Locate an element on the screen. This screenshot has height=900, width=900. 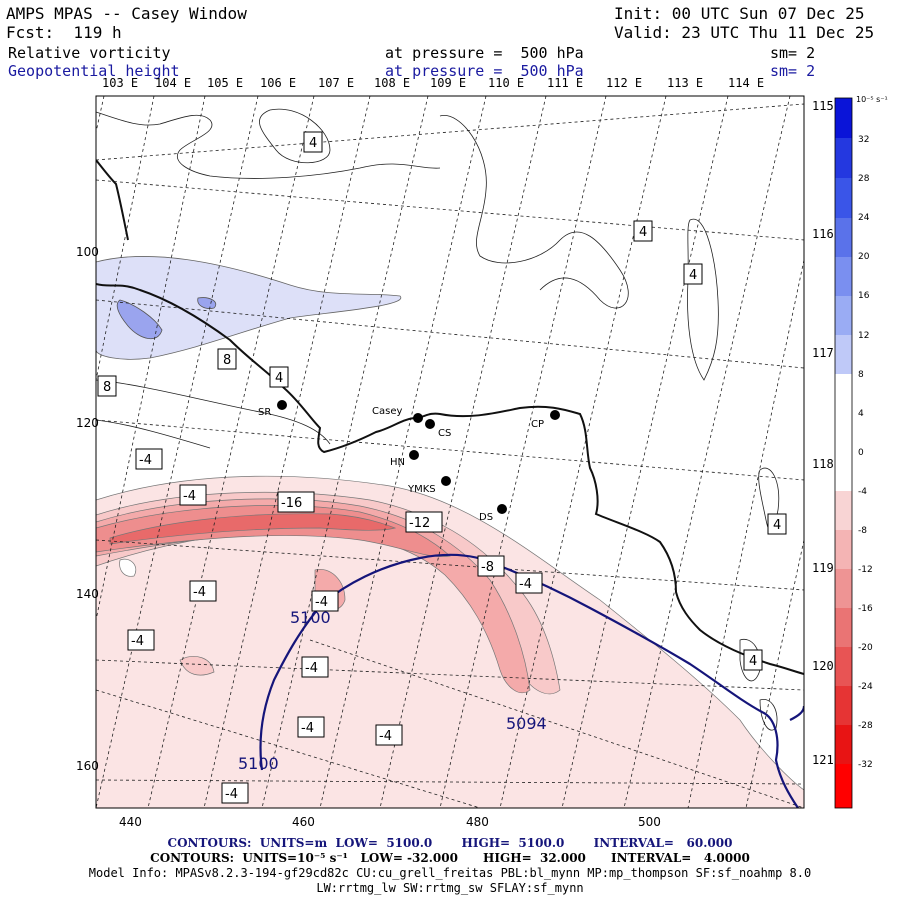
svg-text: -8 is located at coordinates (487, 567).